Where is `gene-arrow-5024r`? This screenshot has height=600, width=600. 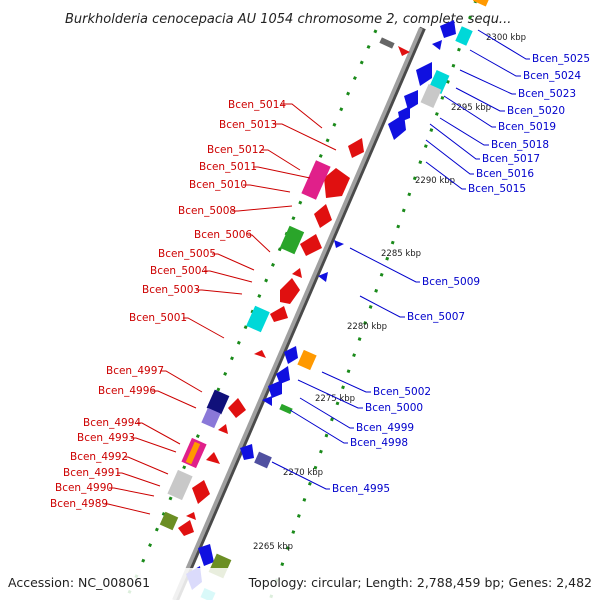 gene-arrow-5024r is located at coordinates (437, 45).